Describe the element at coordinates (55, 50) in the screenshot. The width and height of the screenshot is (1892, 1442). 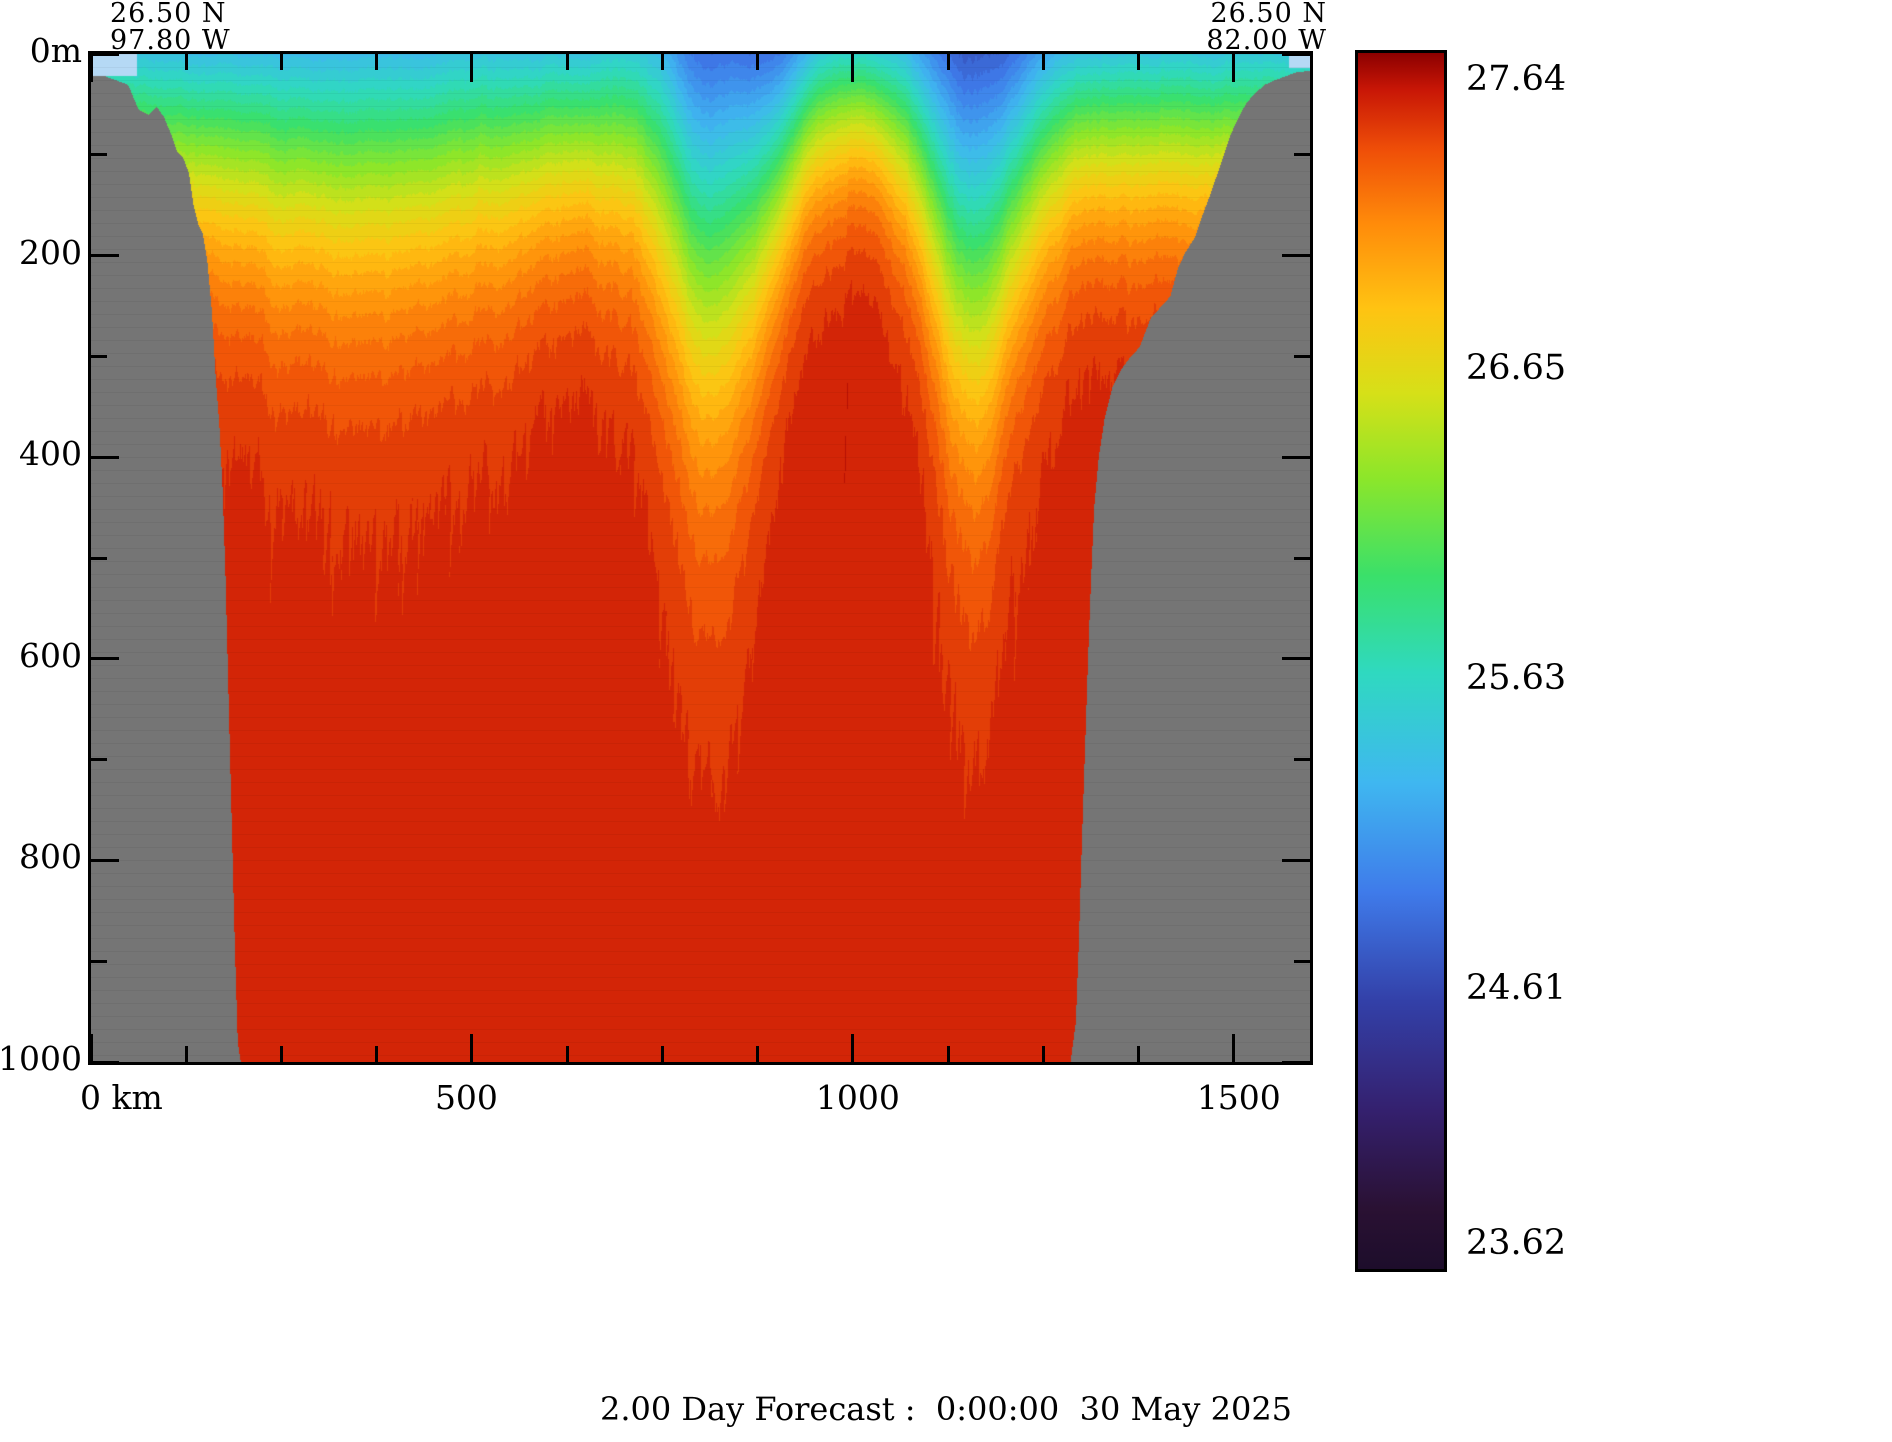
I see `depth-tick-label-0: 0m` at that location.